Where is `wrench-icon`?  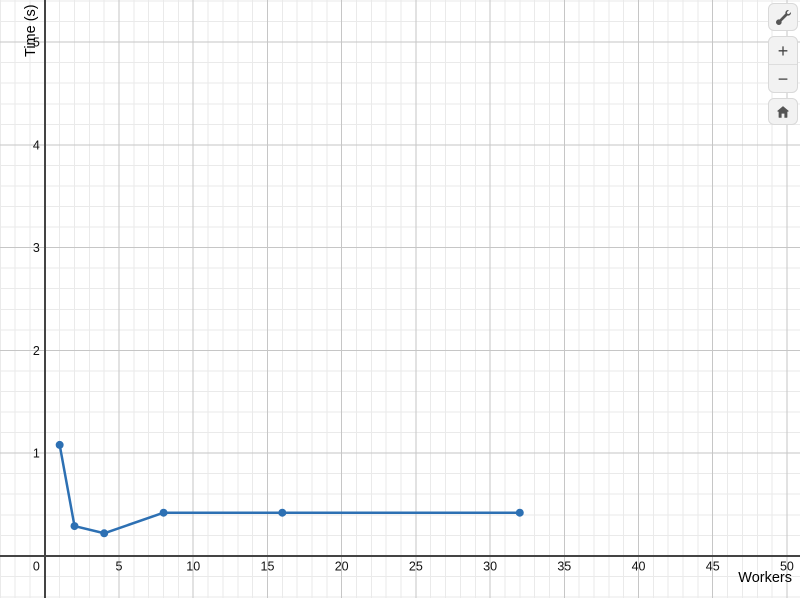 wrench-icon is located at coordinates (783, 17).